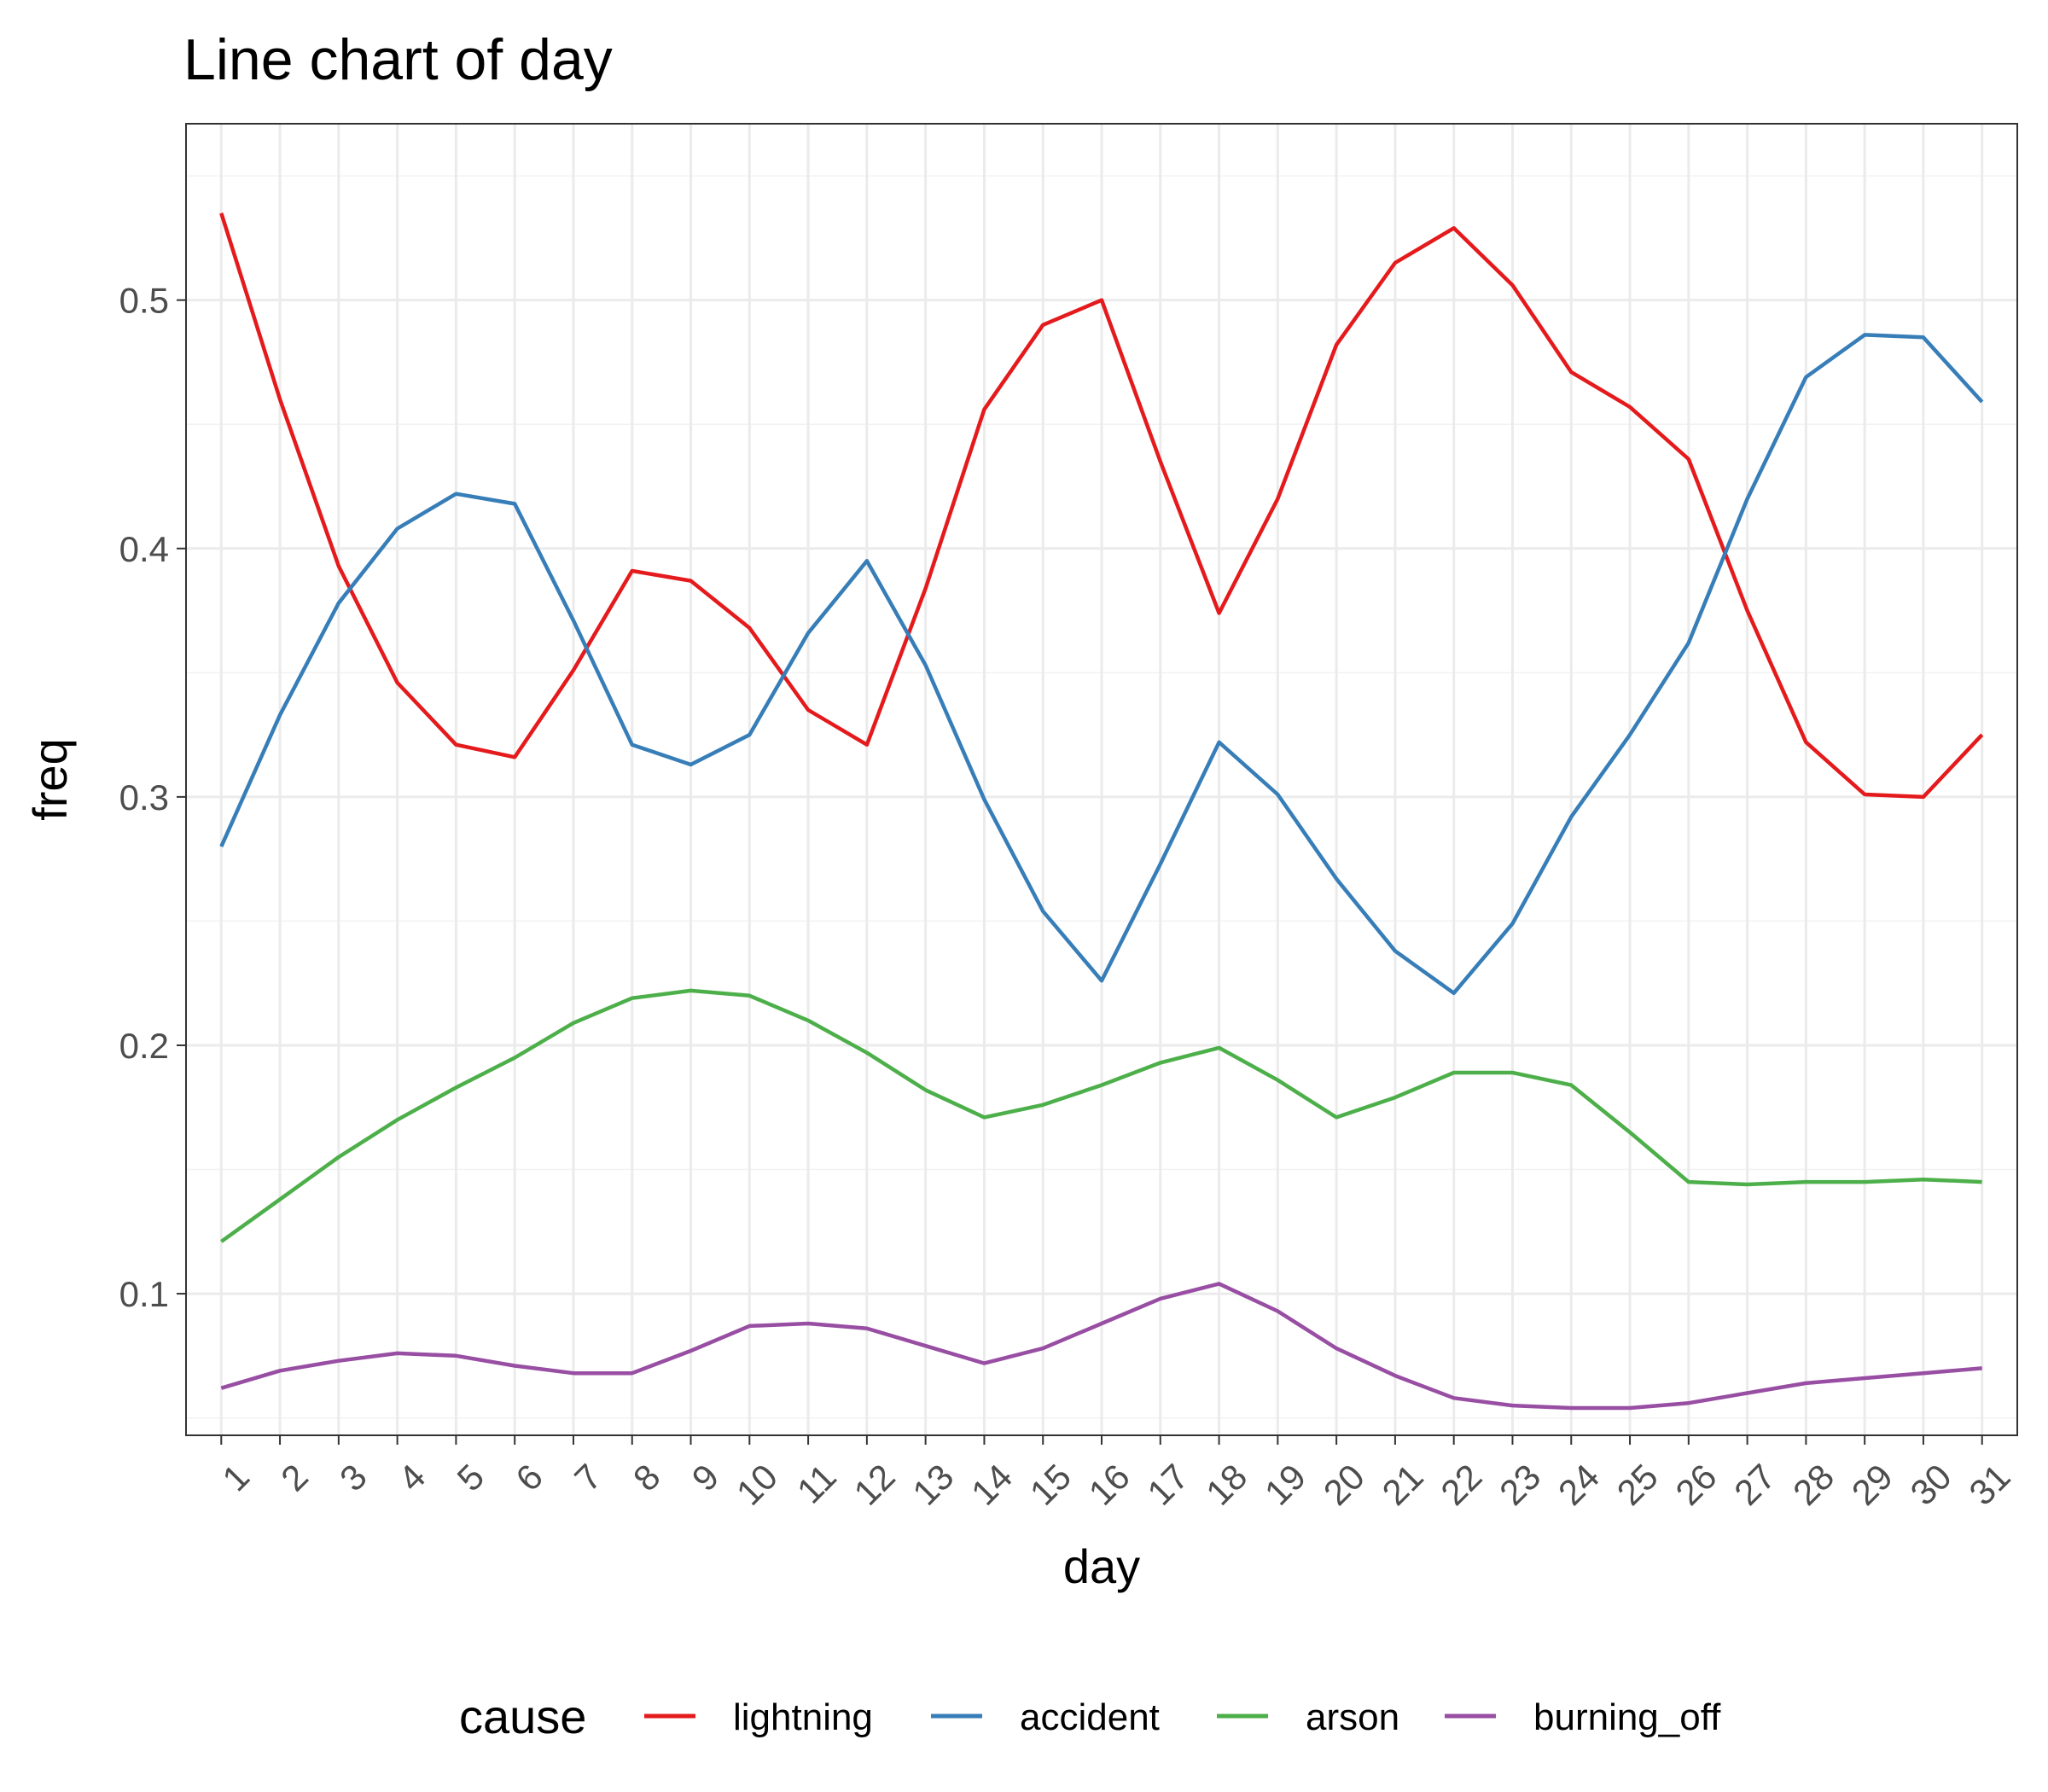 This screenshot has width=2048, height=1792. Describe the element at coordinates (144, 1046) in the screenshot. I see `y-tick-label: 0.2` at that location.